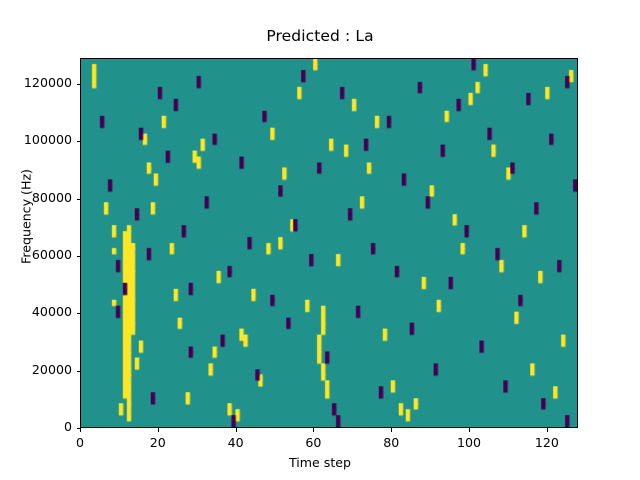 This screenshot has width=640, height=480. What do you see at coordinates (51, 369) in the screenshot?
I see `y-tick-label: 20000` at bounding box center [51, 369].